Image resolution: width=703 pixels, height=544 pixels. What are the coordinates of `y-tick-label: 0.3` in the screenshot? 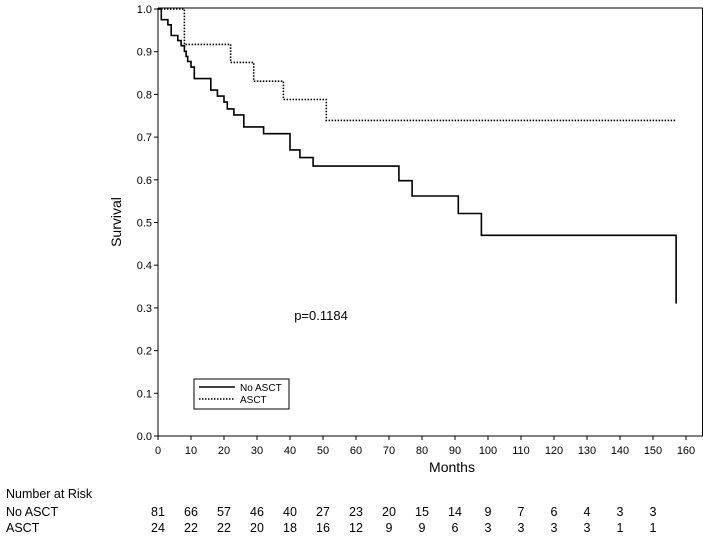 It's located at (144, 309).